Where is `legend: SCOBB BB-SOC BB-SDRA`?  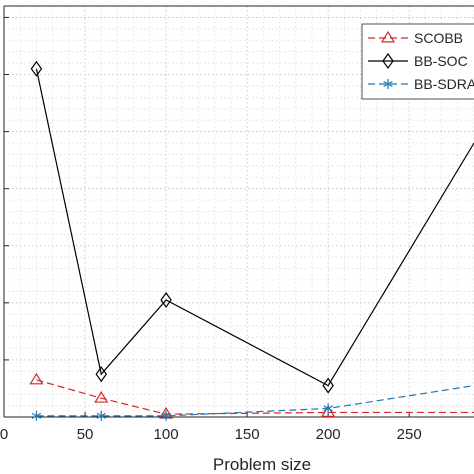
legend: SCOBB BB-SOC BB-SDRA is located at coordinates (417, 61).